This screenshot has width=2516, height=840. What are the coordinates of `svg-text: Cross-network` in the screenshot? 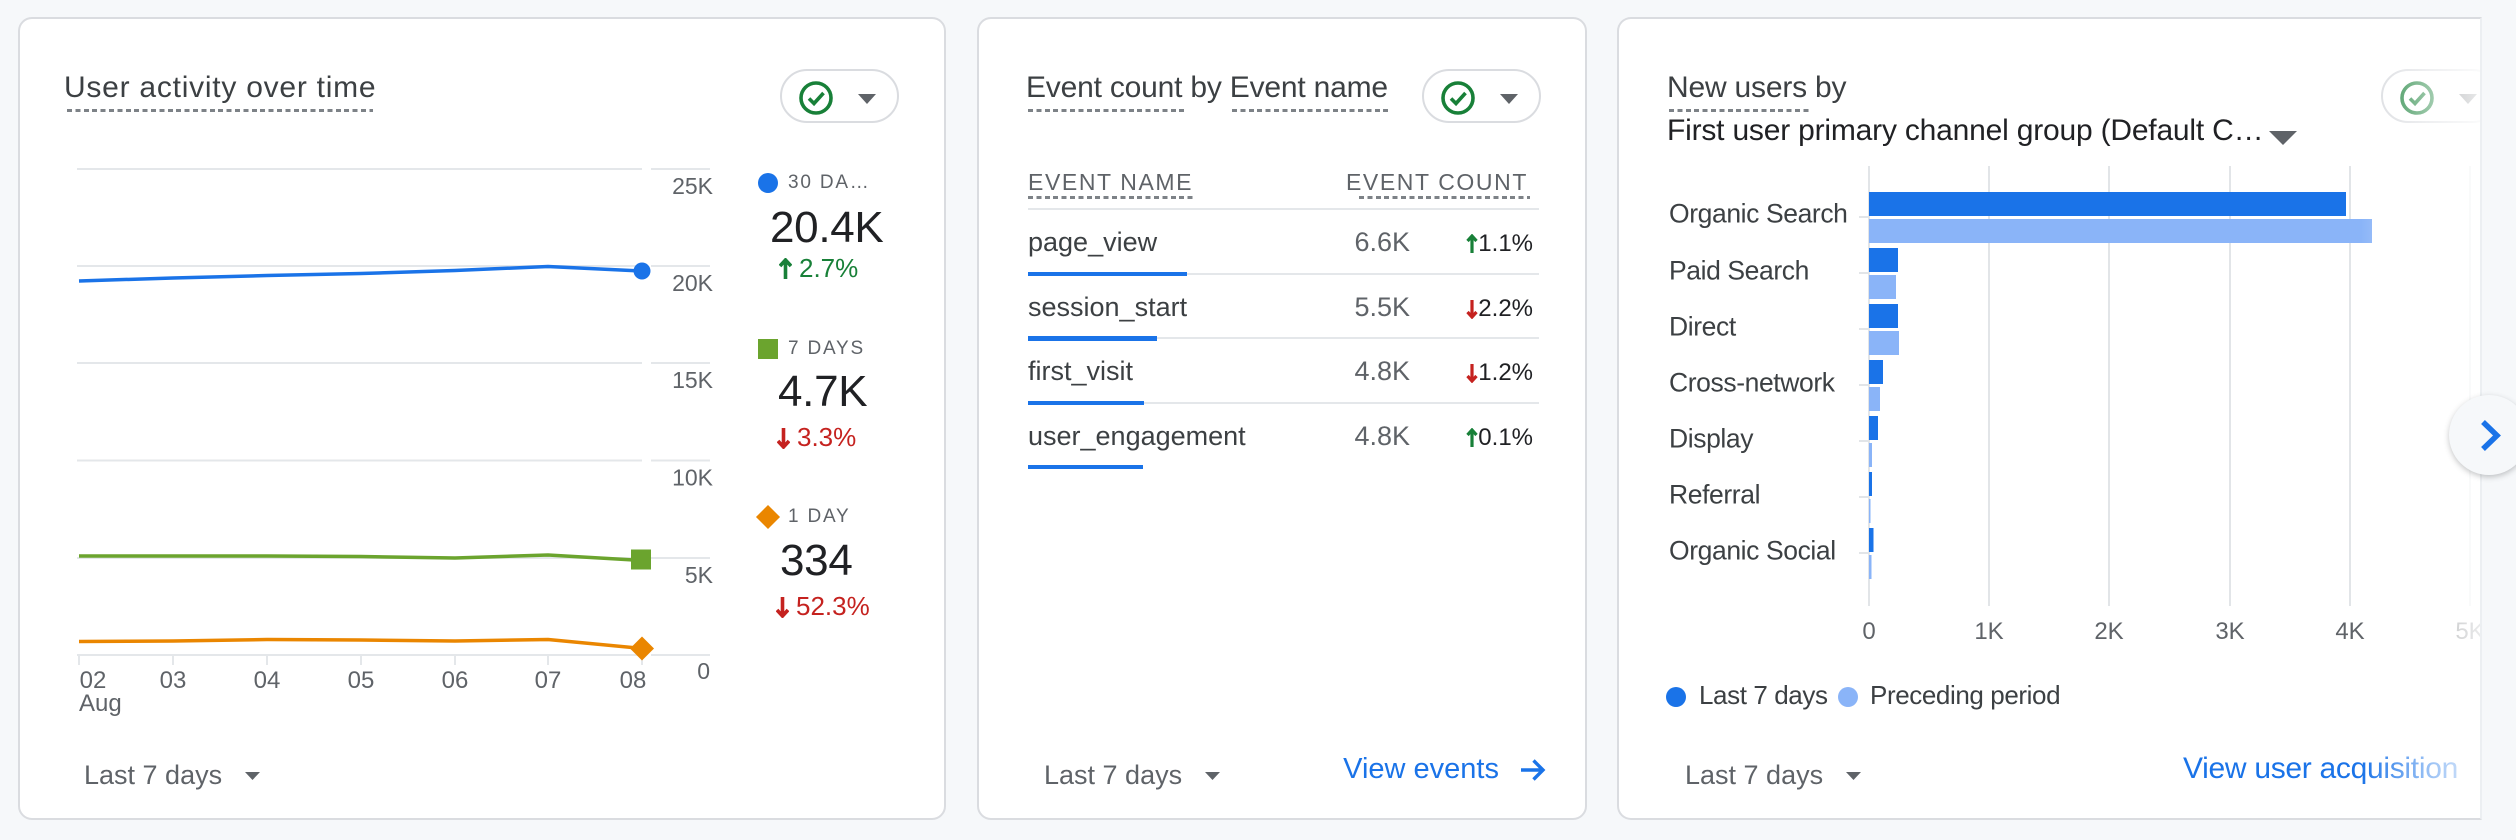 It's located at (1752, 383).